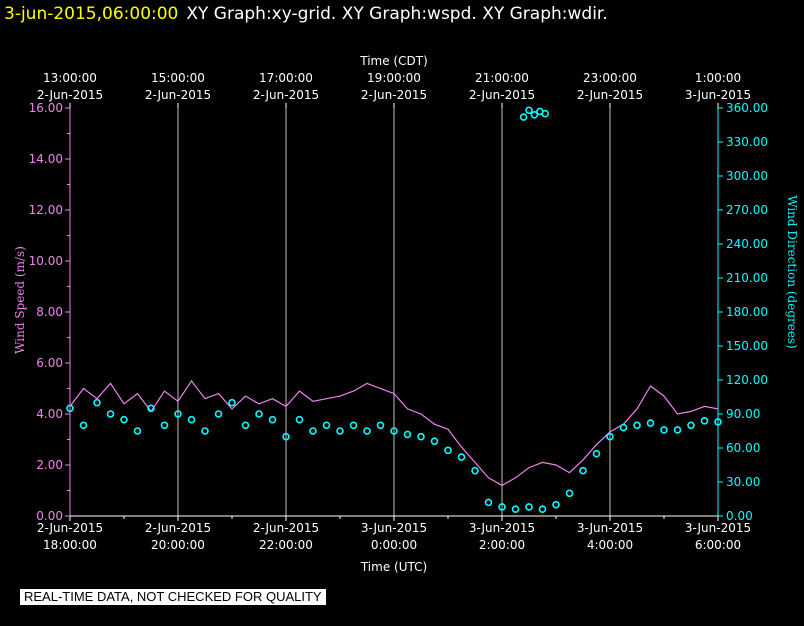 The image size is (804, 626). Describe the element at coordinates (747, 312) in the screenshot. I see `right-tick-label: 180.00` at that location.